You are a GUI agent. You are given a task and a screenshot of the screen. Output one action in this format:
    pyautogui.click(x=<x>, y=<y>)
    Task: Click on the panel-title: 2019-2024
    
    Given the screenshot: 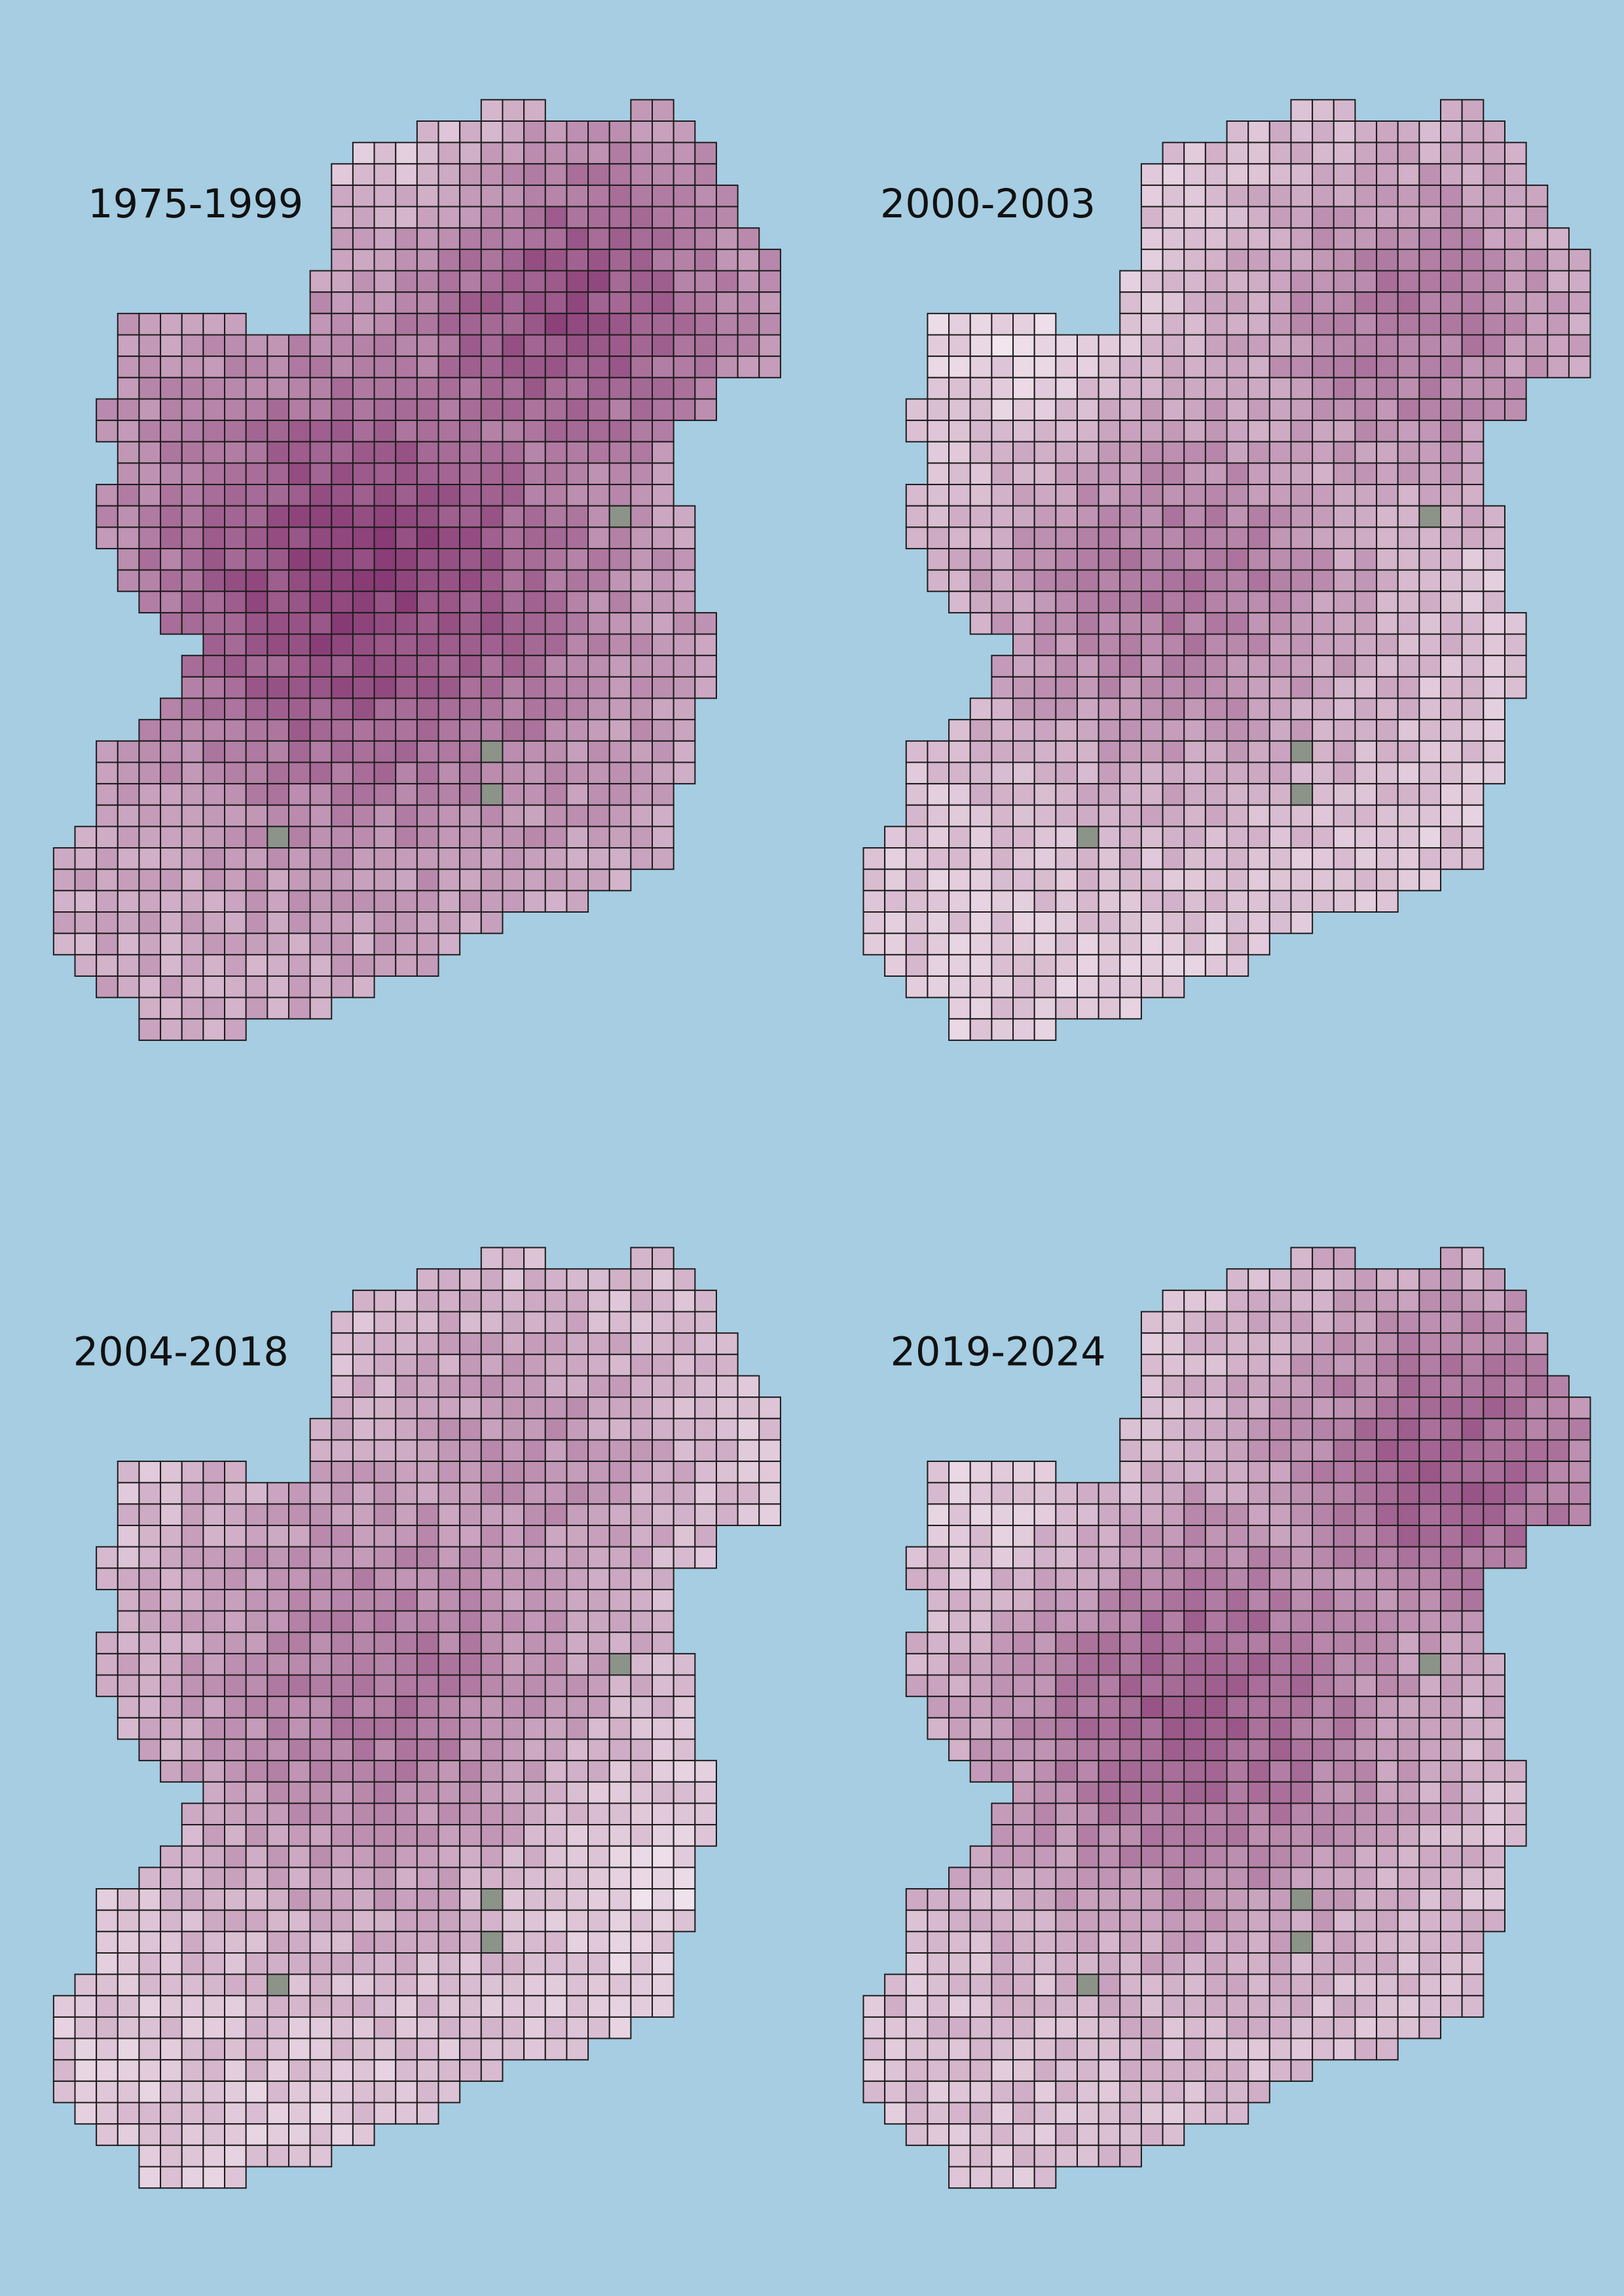 What is the action you would take?
    pyautogui.click(x=998, y=1352)
    